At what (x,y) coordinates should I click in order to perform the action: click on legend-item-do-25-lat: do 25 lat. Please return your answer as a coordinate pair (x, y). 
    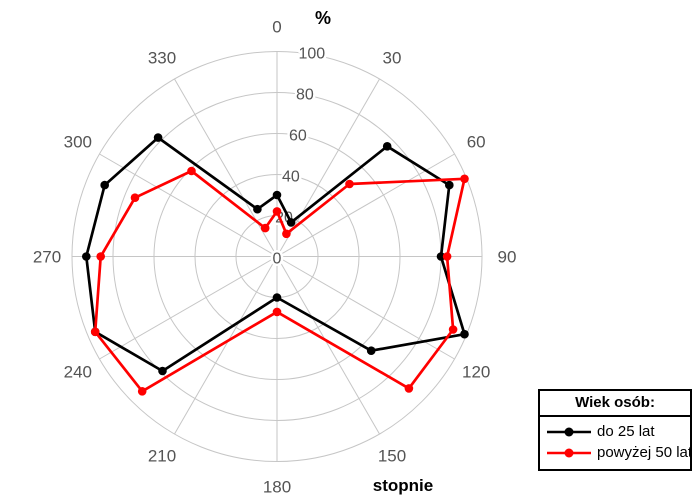
    Looking at the image, I should click on (615, 431).